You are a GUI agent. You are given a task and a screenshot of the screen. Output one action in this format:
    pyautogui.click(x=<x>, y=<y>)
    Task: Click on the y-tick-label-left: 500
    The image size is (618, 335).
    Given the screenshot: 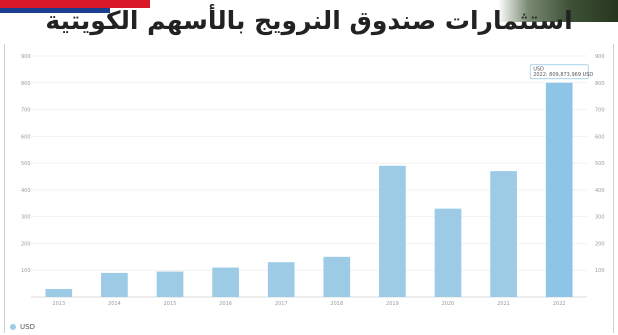 What is the action you would take?
    pyautogui.click(x=26, y=164)
    